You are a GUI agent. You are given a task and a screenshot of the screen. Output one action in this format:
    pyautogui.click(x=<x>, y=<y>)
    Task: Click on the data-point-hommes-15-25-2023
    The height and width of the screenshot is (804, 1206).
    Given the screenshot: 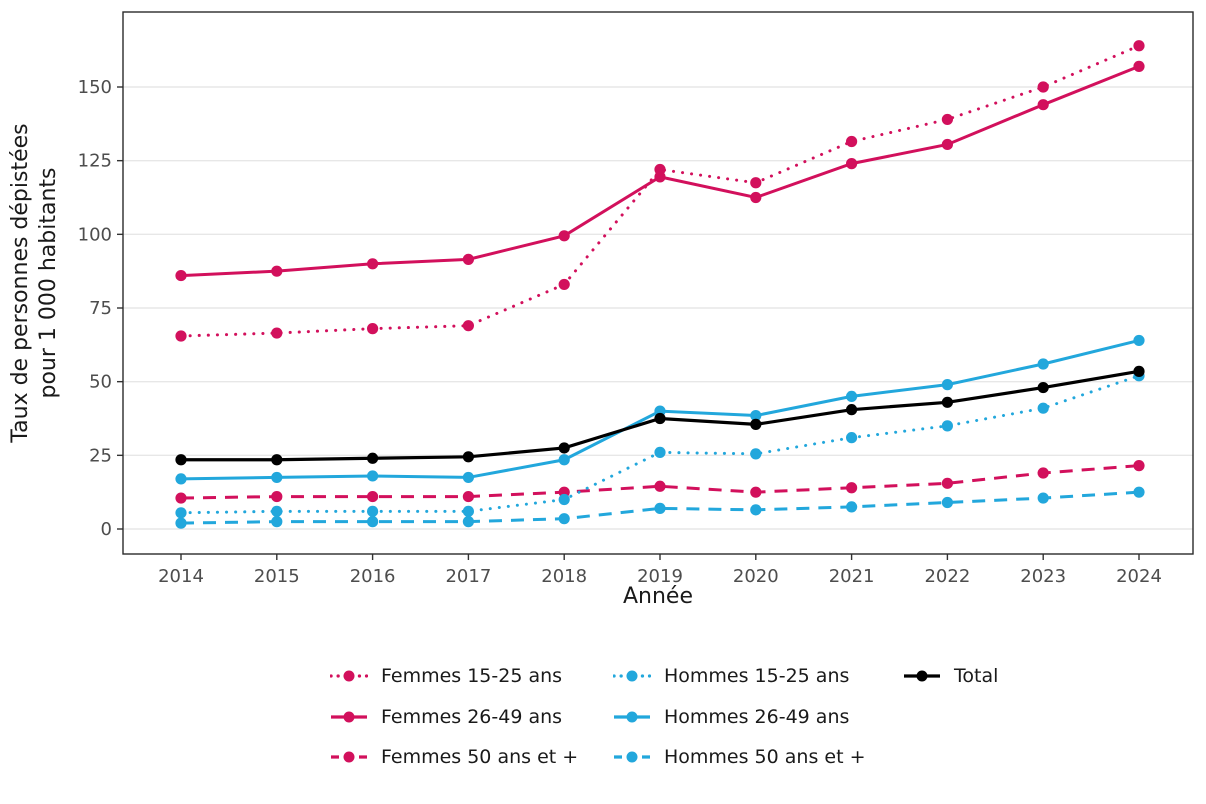 What is the action you would take?
    pyautogui.click(x=1043, y=408)
    